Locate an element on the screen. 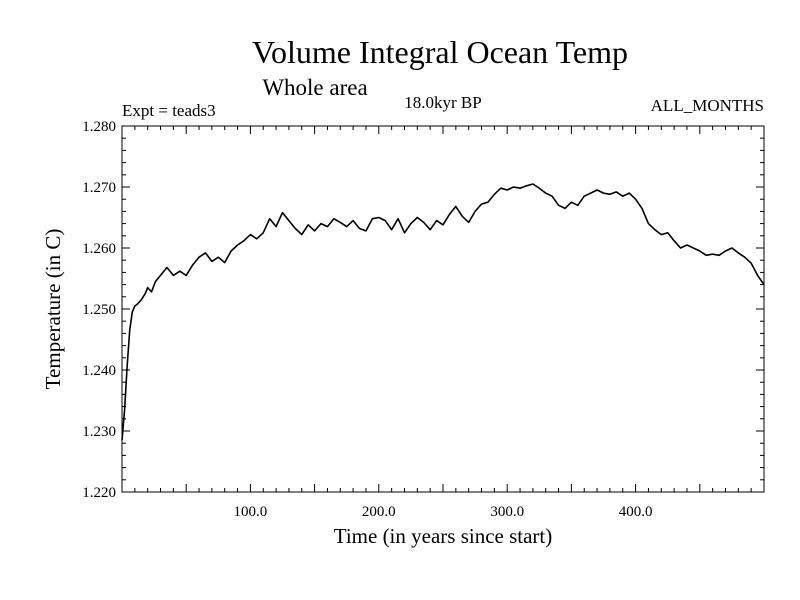 The width and height of the screenshot is (800, 600). y-tick-labels: 1.220 1.230 1.240 1.250 1.260 1.270 1.280 is located at coordinates (99, 310).